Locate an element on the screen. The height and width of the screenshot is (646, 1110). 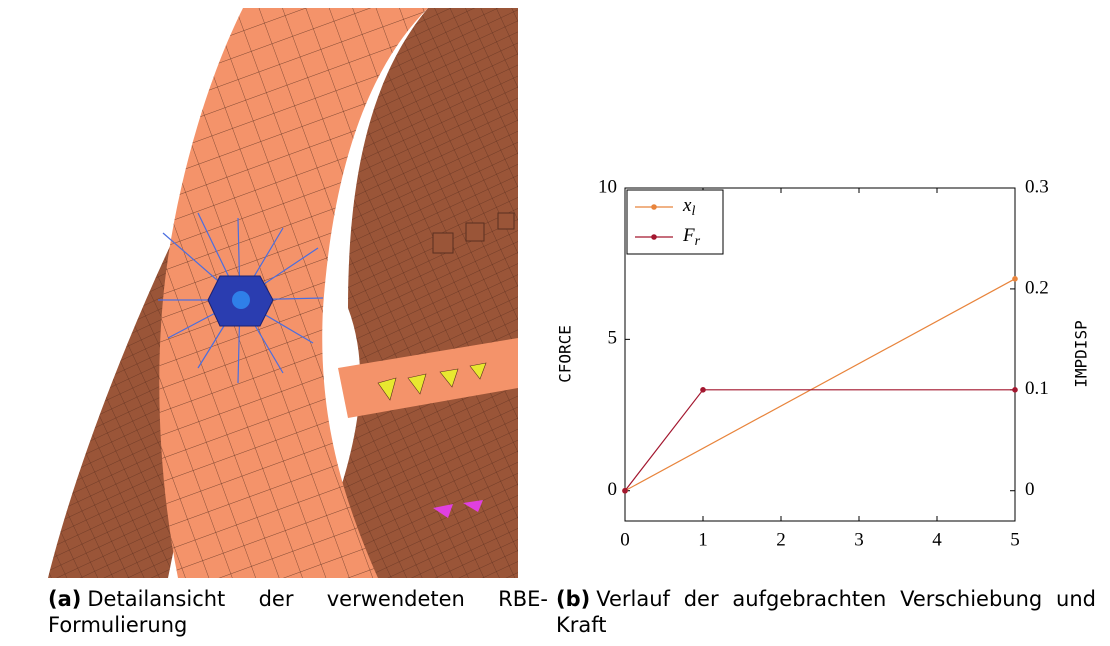
caption-label: (b) is located at coordinates (573, 599).